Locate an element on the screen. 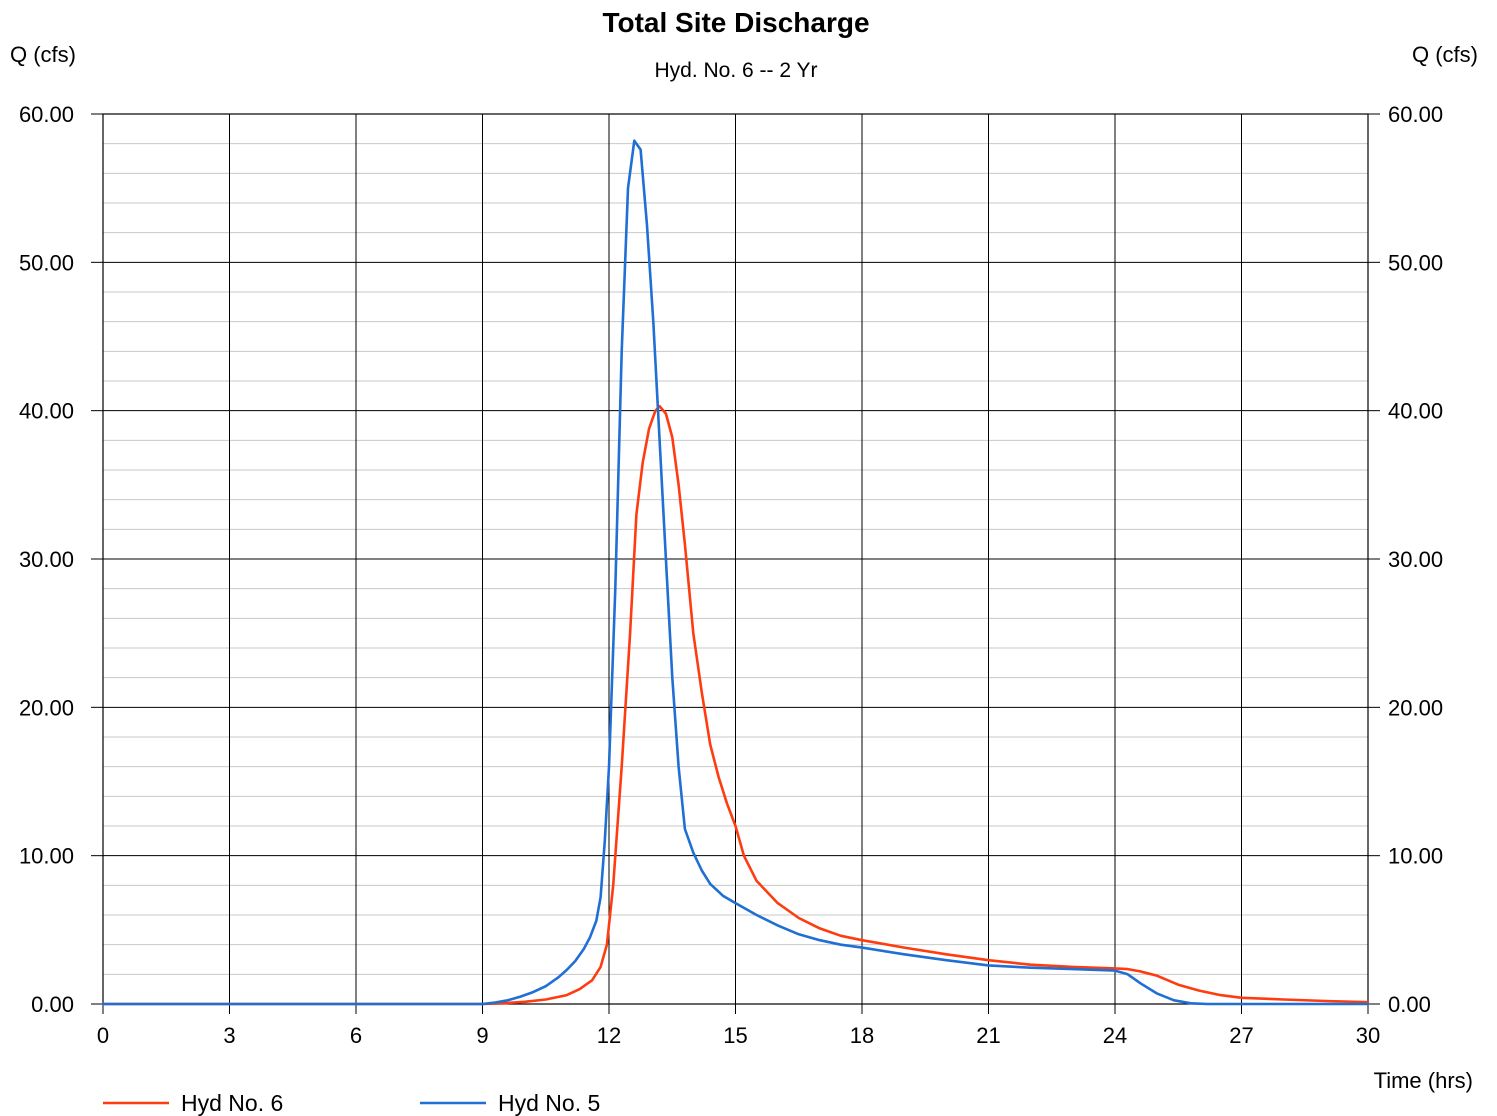 The width and height of the screenshot is (1497, 1116). y-tick-label-left: 0.00 is located at coordinates (52, 1004).